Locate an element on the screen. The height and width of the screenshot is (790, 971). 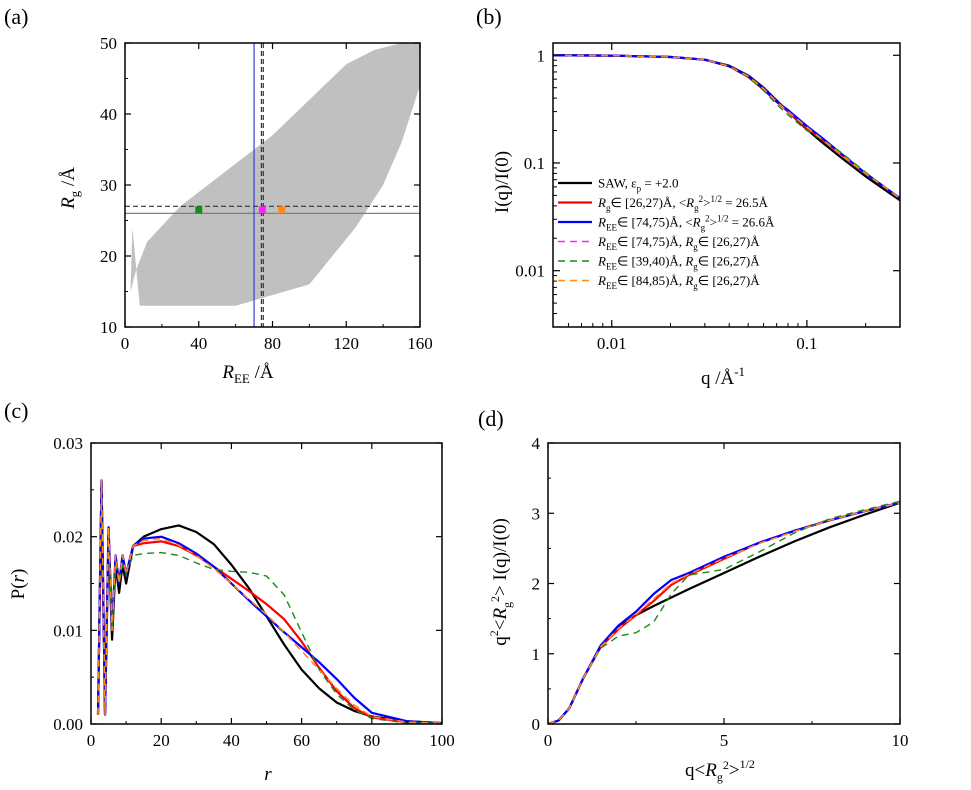
panel-a-x-tick-label: 120 is located at coordinates (347, 343).